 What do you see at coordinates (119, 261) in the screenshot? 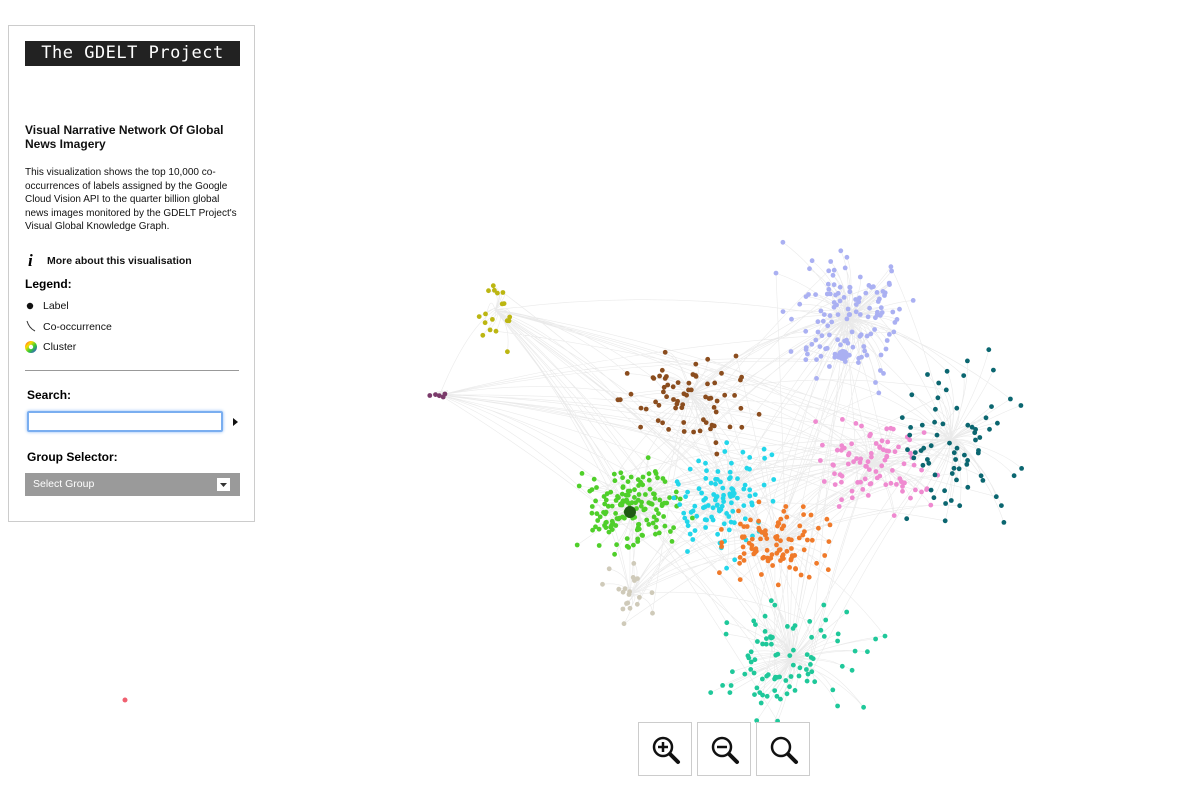
I see `more-link: More about this visualisation` at bounding box center [119, 261].